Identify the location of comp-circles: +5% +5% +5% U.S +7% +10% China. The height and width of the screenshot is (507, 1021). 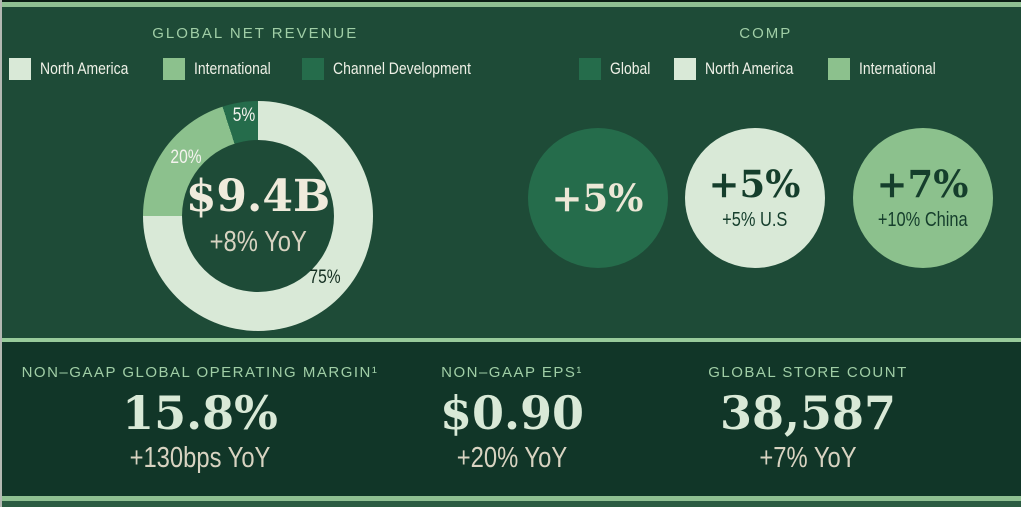
(766, 198).